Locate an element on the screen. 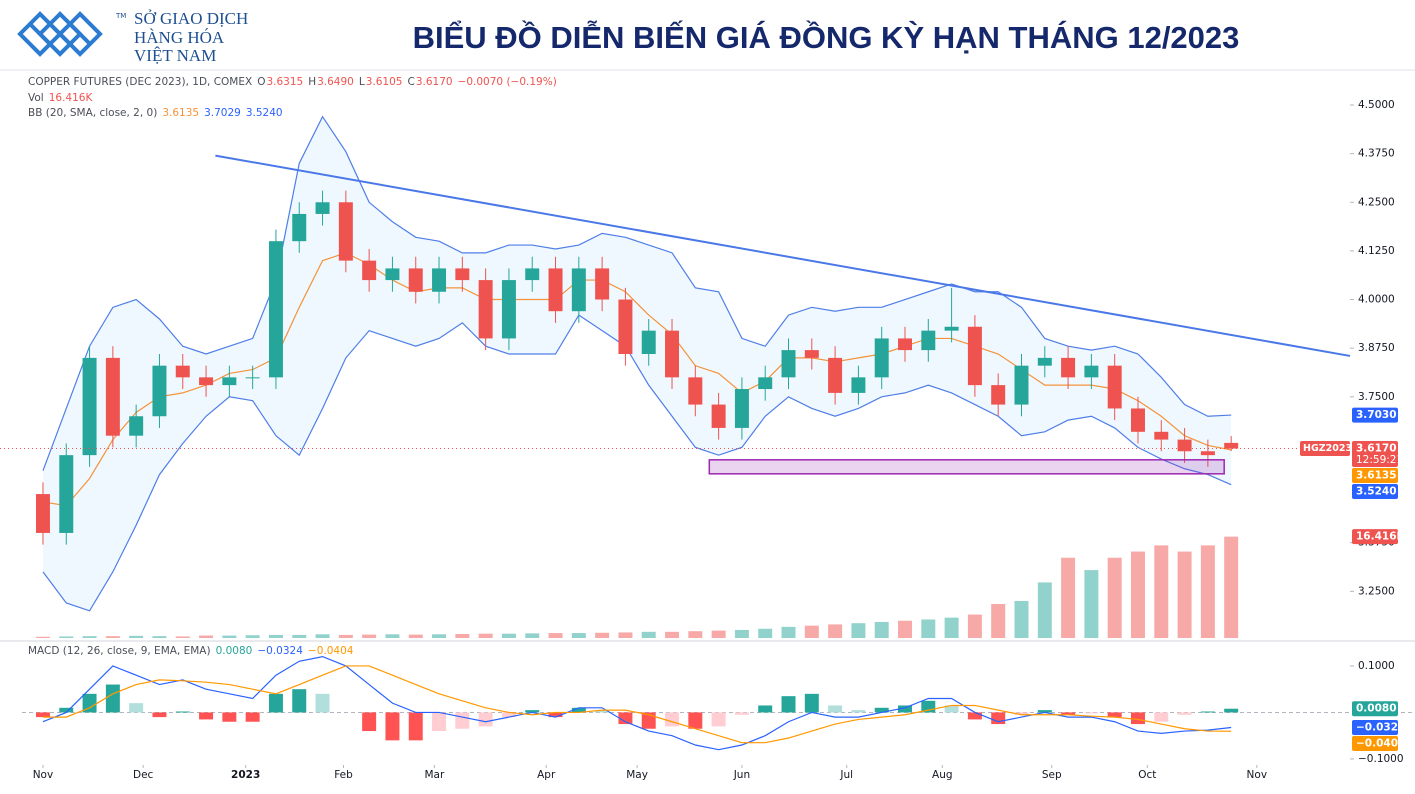 The width and height of the screenshot is (1415, 794). price-tag-label: 16.416K is located at coordinates (1381, 537).